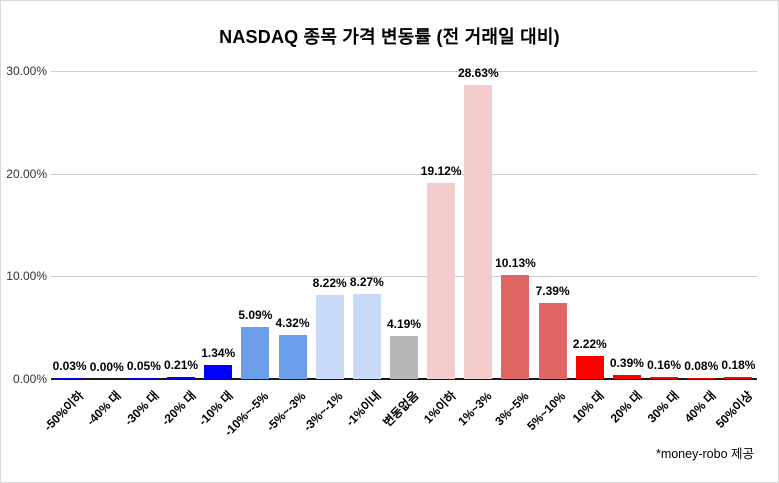 The image size is (779, 483). Describe the element at coordinates (364, 409) in the screenshot. I see `x-tick-text: -1%이내` at that location.